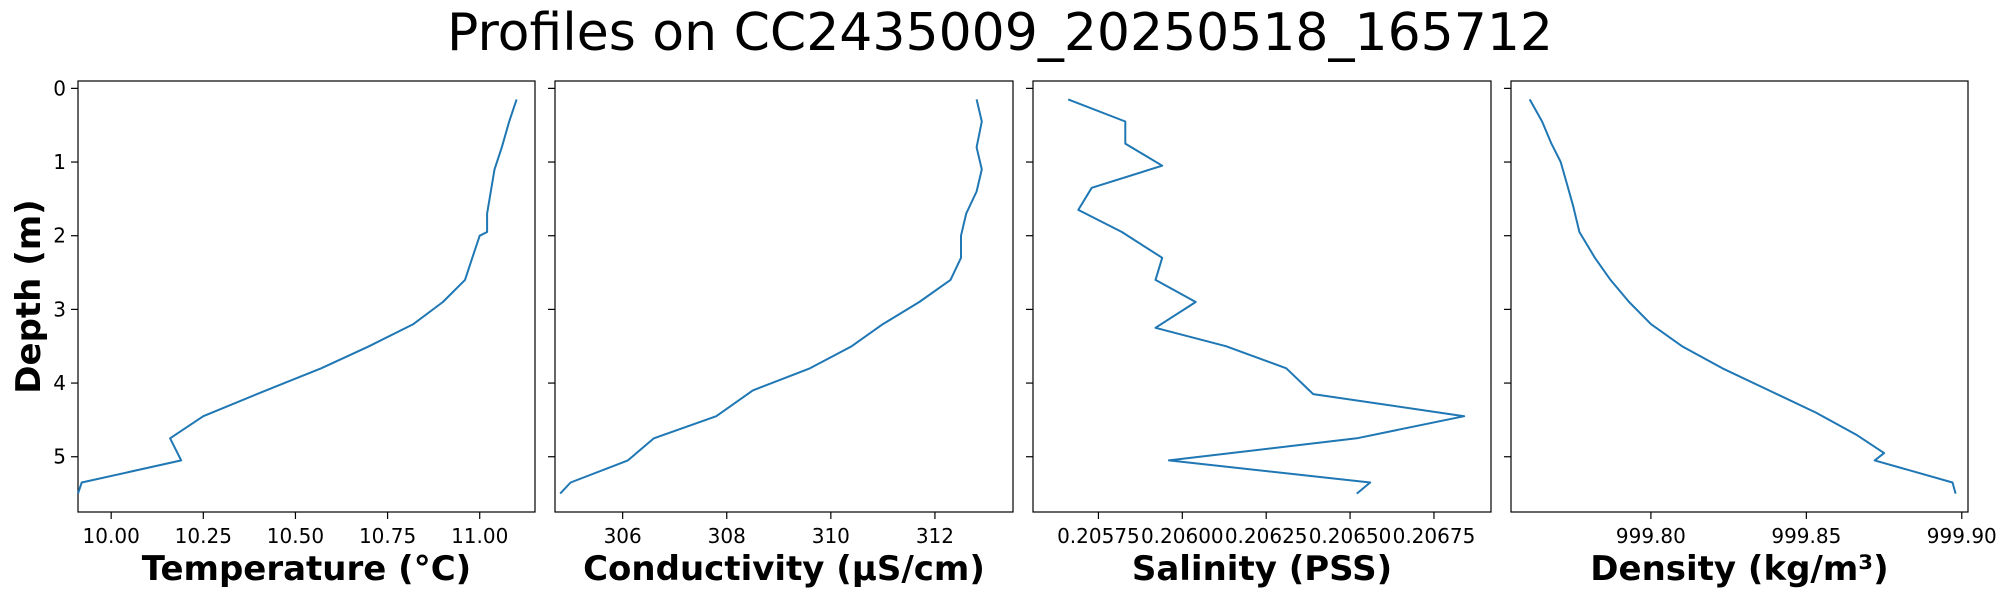 The image size is (2000, 600). Describe the element at coordinates (59, 162) in the screenshot. I see `panel-1-ytick-label-1: 1` at that location.